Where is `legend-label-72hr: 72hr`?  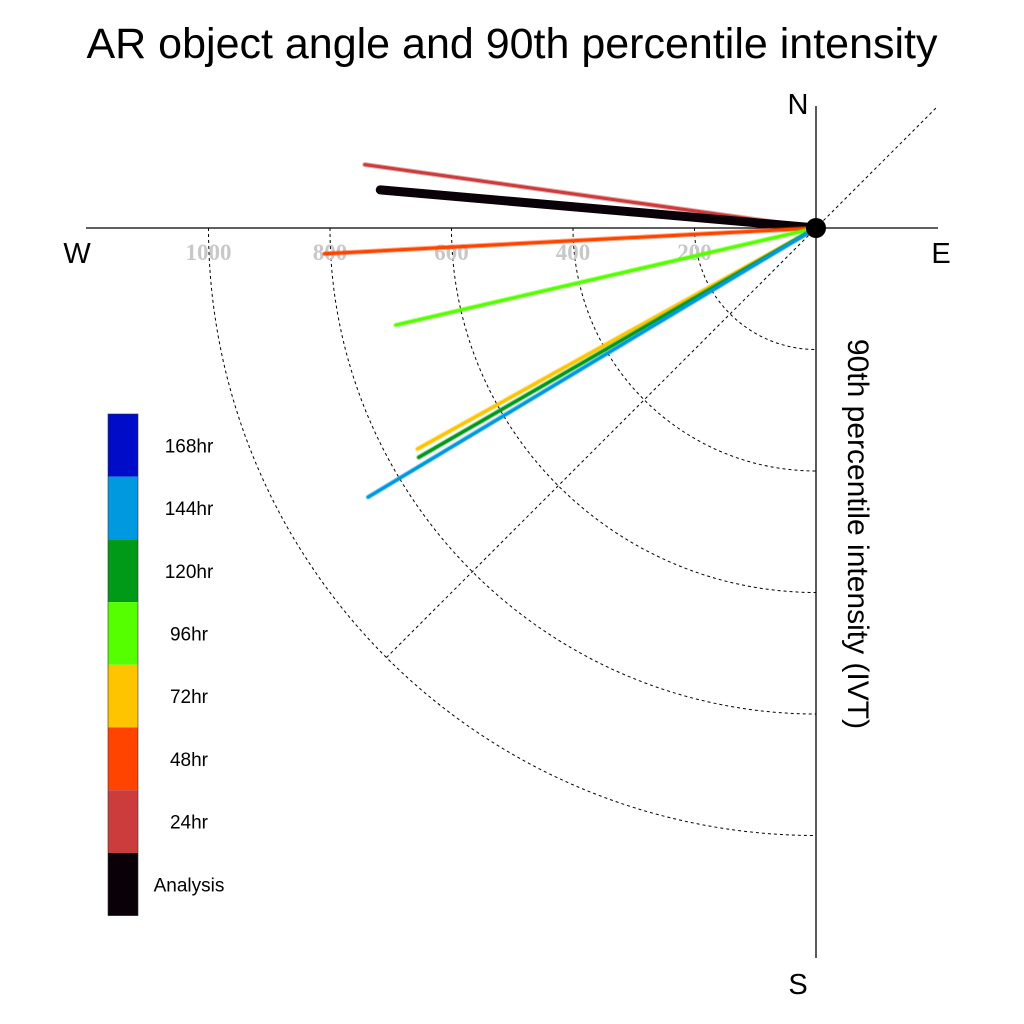
legend-label-72hr: 72hr is located at coordinates (189, 697).